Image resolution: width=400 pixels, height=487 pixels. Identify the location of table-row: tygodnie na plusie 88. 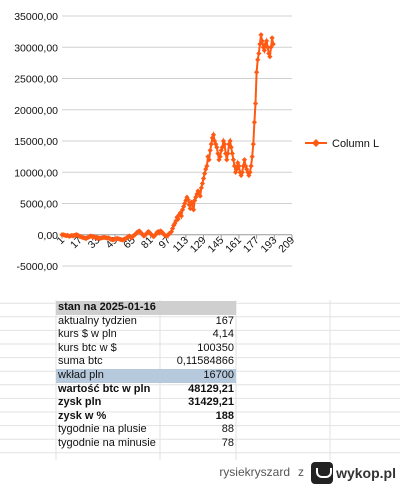
(146, 430).